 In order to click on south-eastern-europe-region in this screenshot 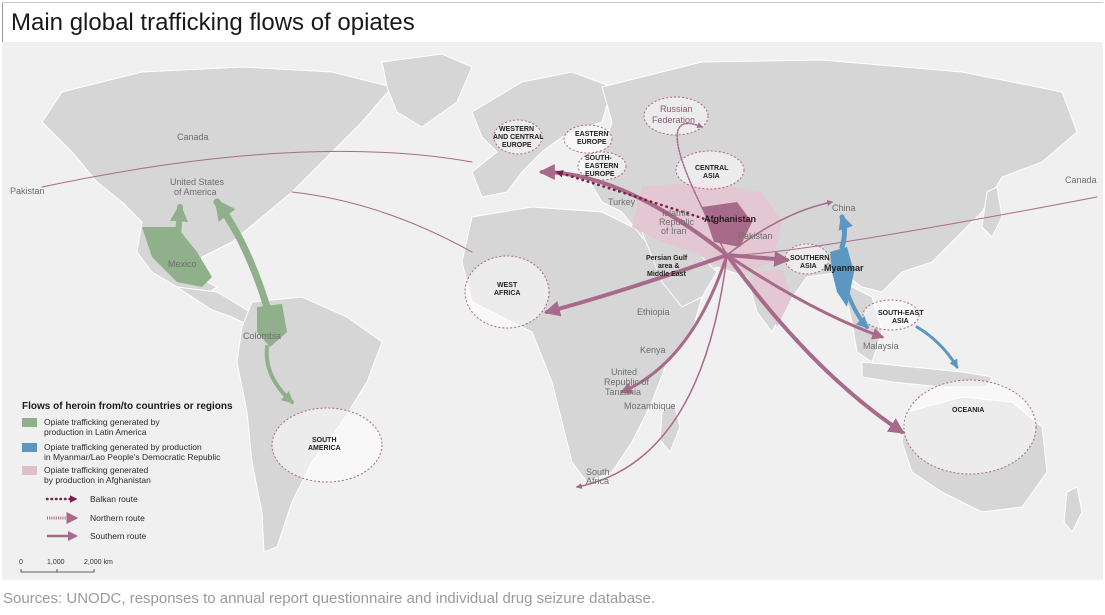, I will do `click(602, 166)`.